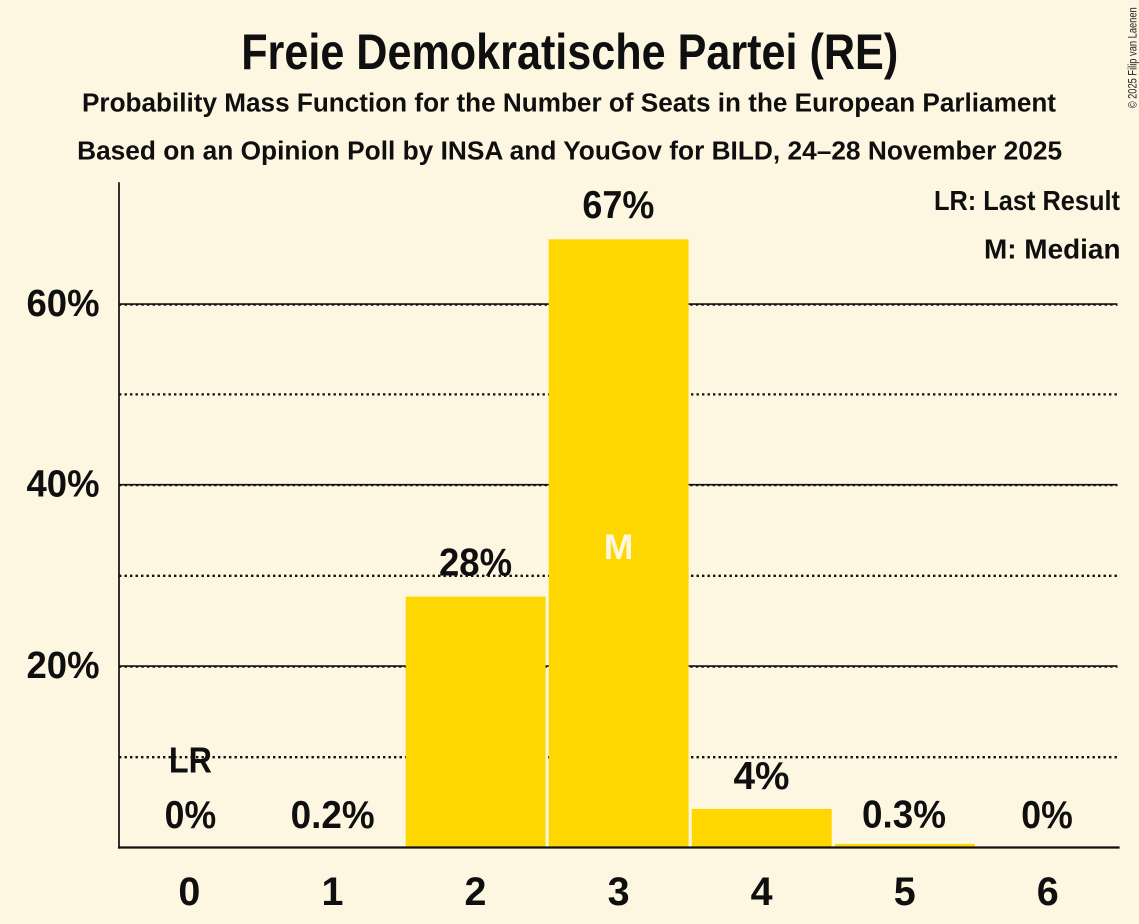 This screenshot has height=924, width=1139. What do you see at coordinates (618, 547) in the screenshot?
I see `svg-text: M` at bounding box center [618, 547].